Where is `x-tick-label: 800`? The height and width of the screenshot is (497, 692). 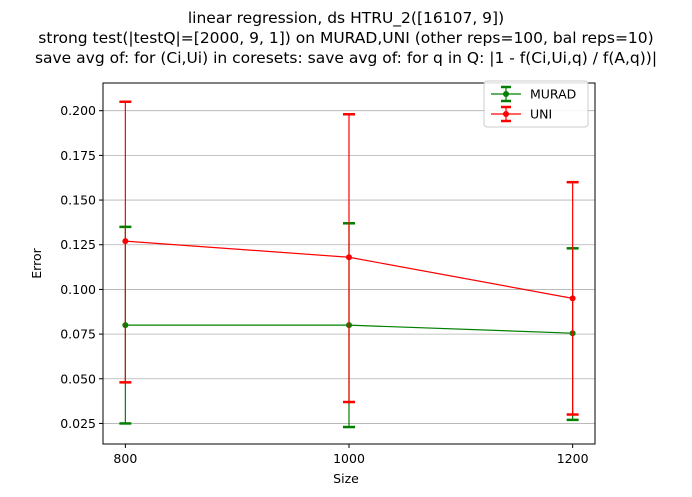 x-tick-label: 800 is located at coordinates (125, 458).